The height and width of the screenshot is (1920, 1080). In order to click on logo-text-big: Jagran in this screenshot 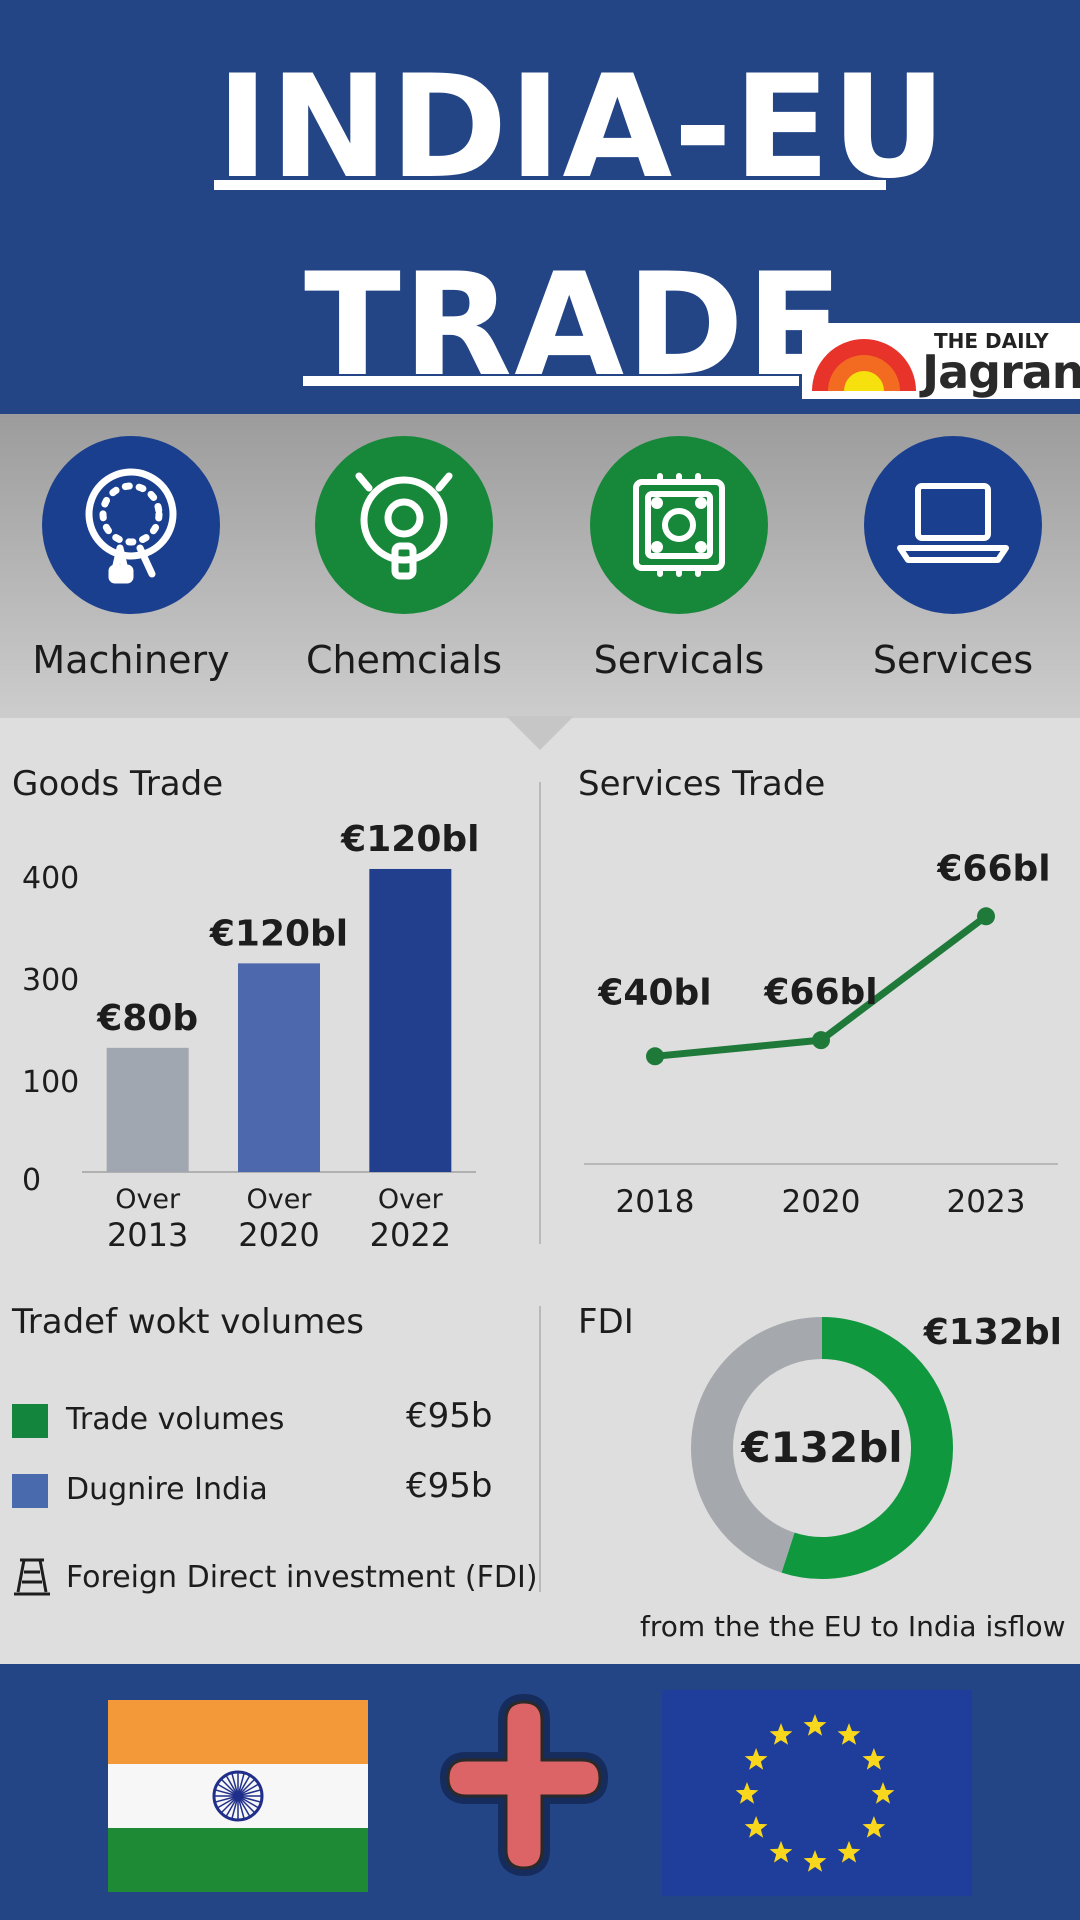, I will do `click(1001, 372)`.